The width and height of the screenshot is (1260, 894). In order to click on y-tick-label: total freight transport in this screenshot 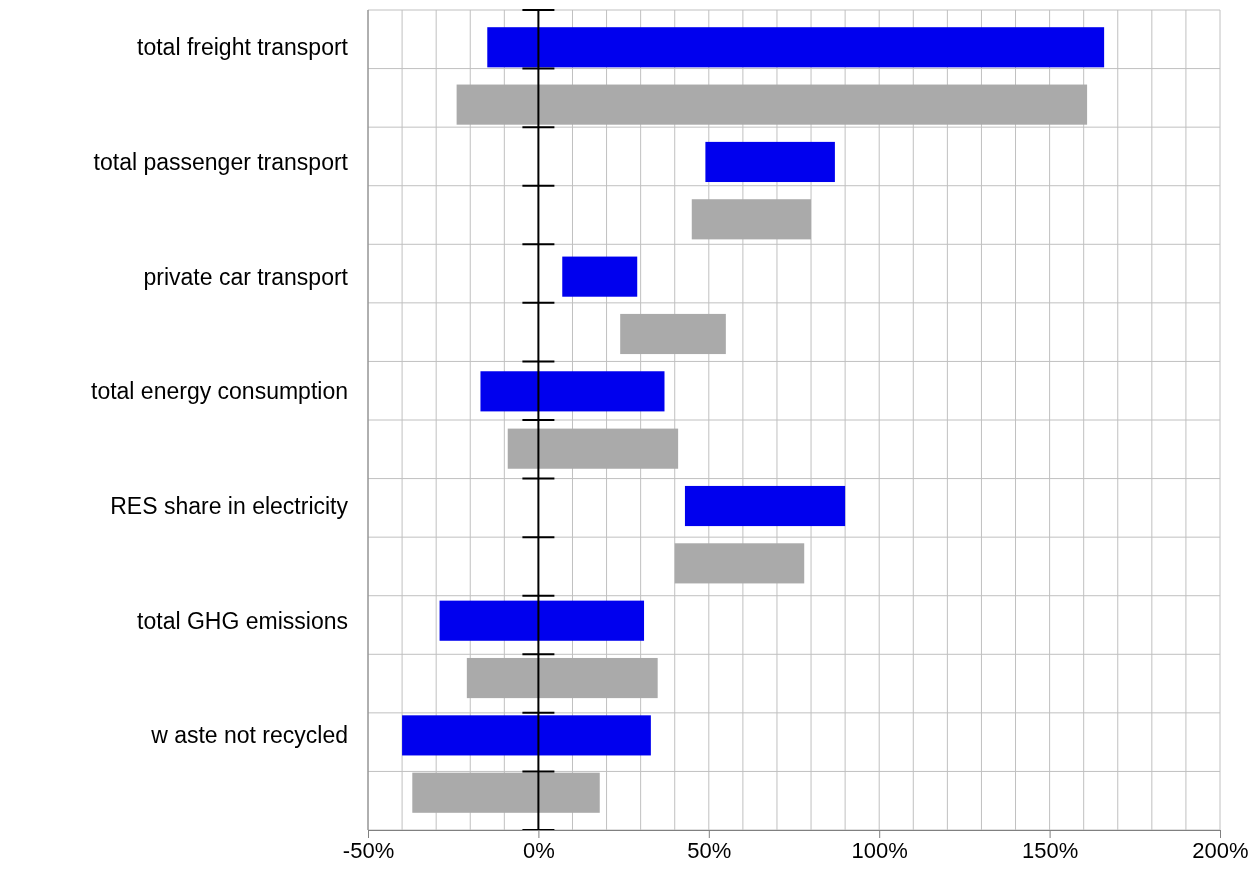, I will do `click(243, 47)`.